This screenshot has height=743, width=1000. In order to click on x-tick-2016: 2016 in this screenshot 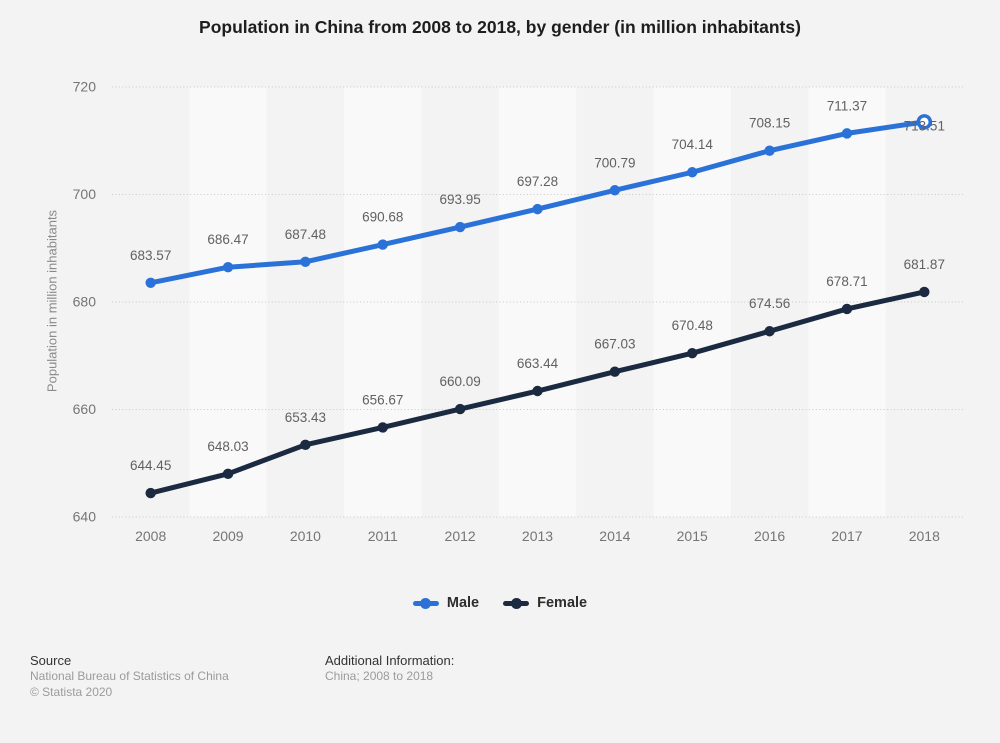, I will do `click(769, 536)`.